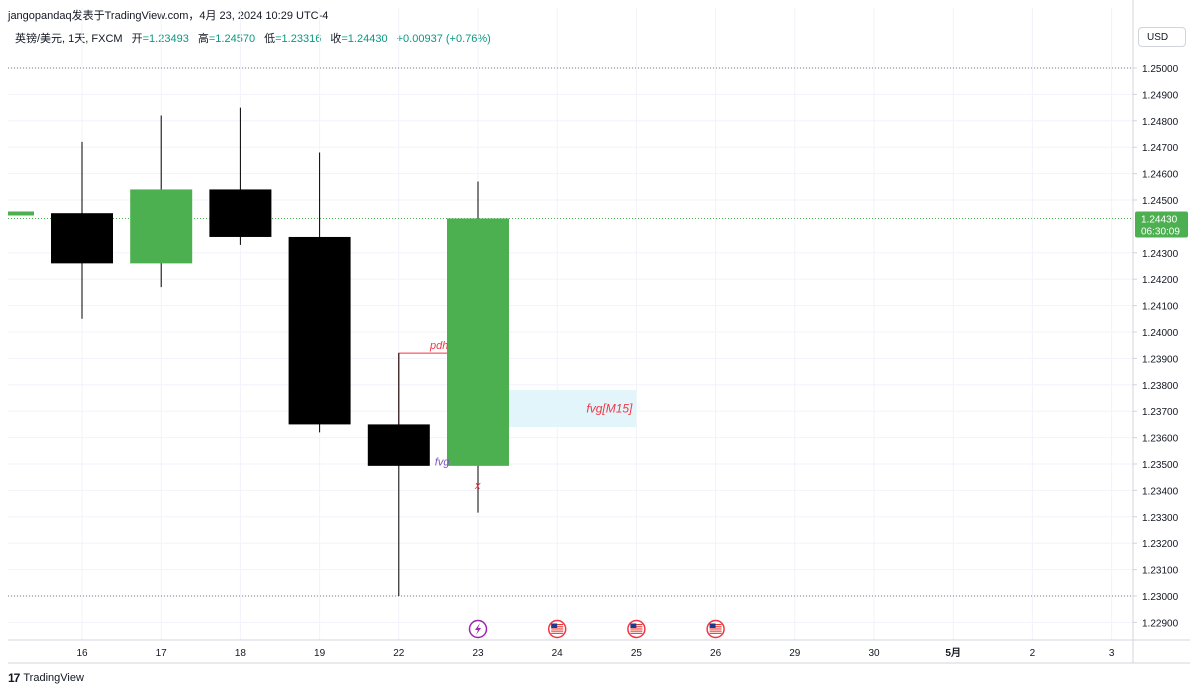 The height and width of the screenshot is (694, 1200). Describe the element at coordinates (364, 39) in the screenshot. I see `close-value: =1.24430` at that location.